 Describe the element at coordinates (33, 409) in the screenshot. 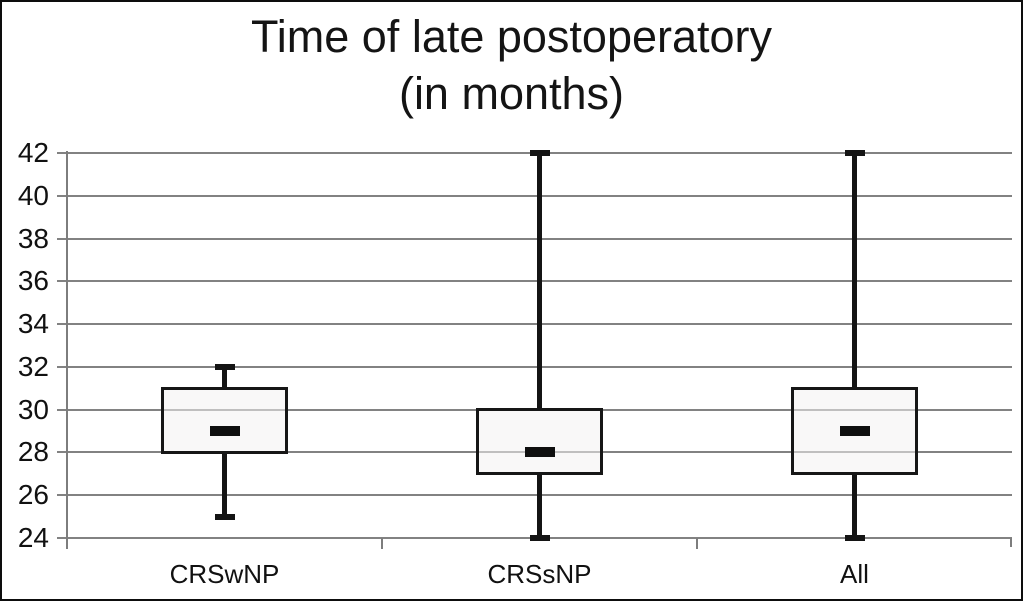

I see `y-tick-label-30: 30` at that location.